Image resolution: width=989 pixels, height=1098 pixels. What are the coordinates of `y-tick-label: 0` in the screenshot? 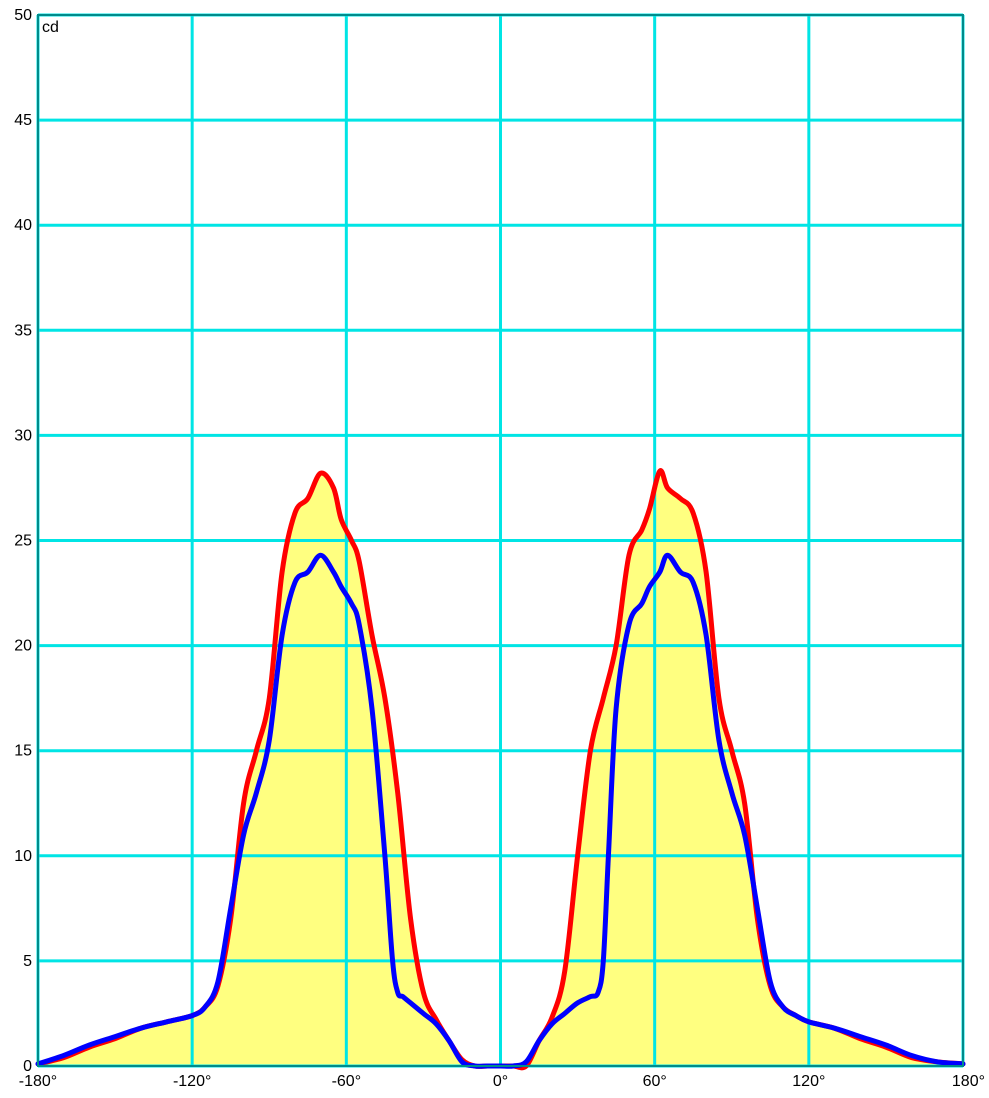 It's located at (27, 1066).